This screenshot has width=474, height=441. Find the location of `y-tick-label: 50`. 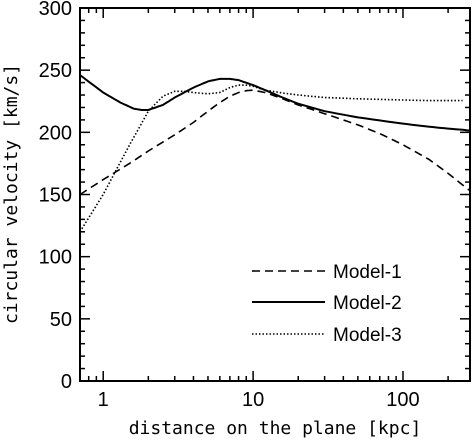

y-tick-label: 50 is located at coordinates (61, 320).